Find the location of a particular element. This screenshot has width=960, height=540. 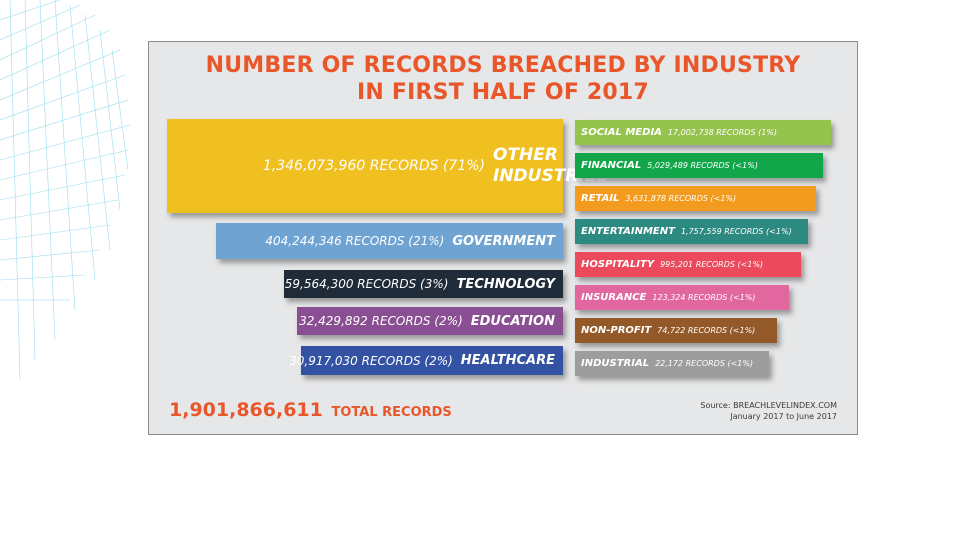

bar-government: 404,244,346 RECORDS (21%) GOVERNMENT is located at coordinates (389, 241).